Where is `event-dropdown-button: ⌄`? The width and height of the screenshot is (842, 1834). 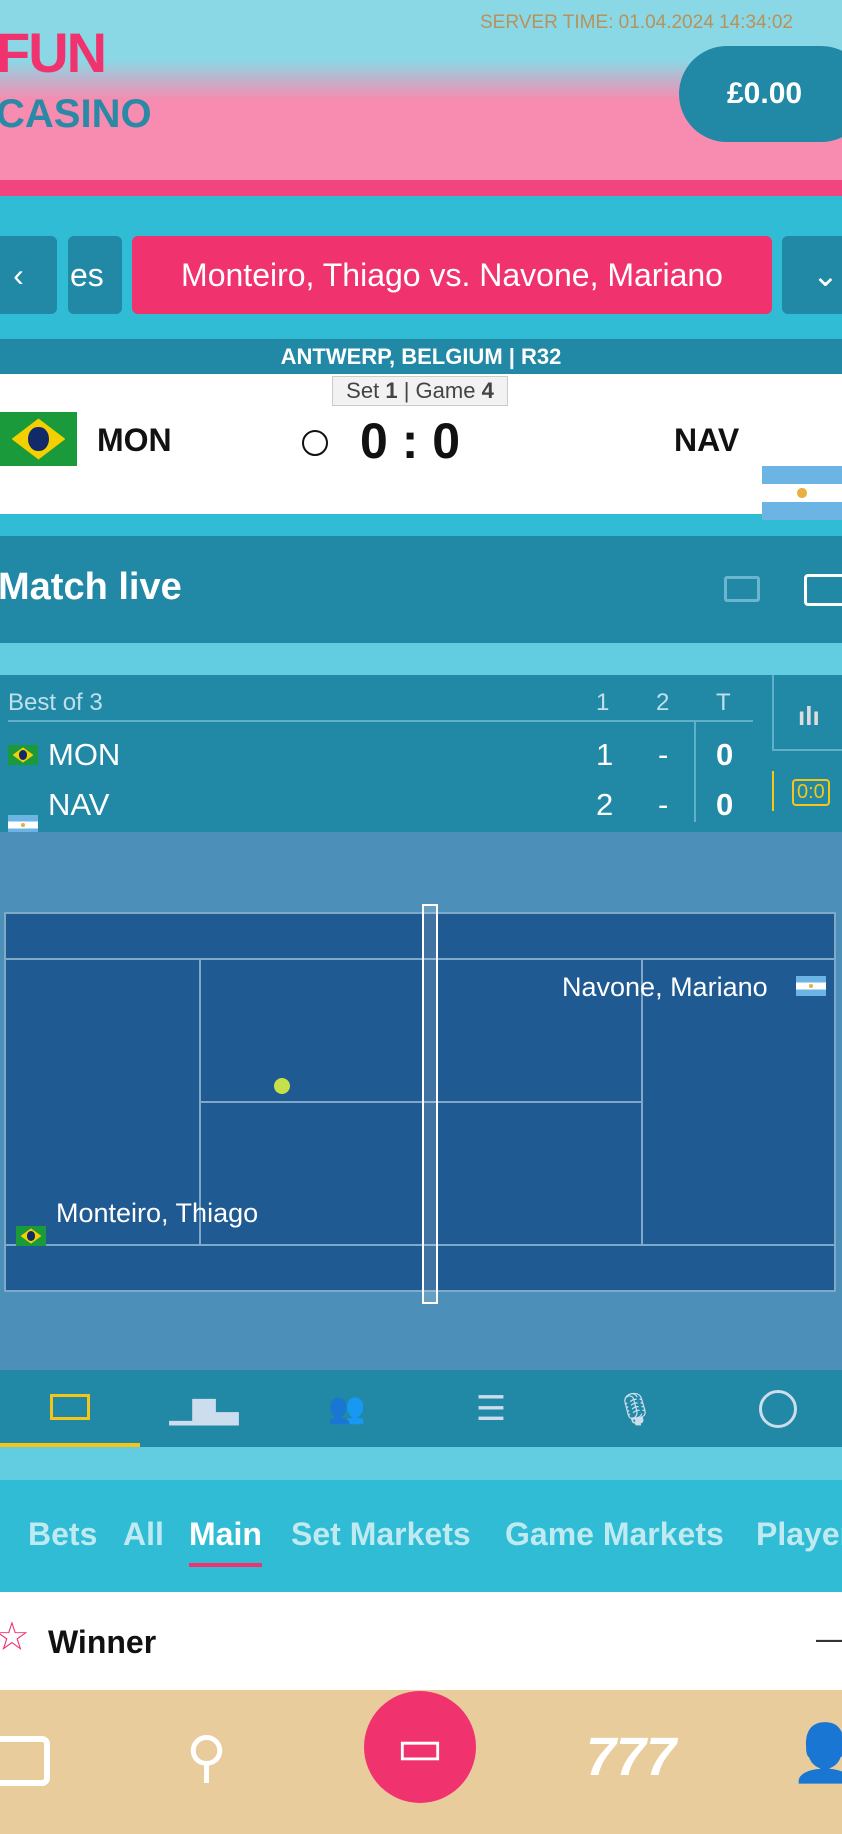
event-dropdown-button: ⌄ is located at coordinates (812, 275).